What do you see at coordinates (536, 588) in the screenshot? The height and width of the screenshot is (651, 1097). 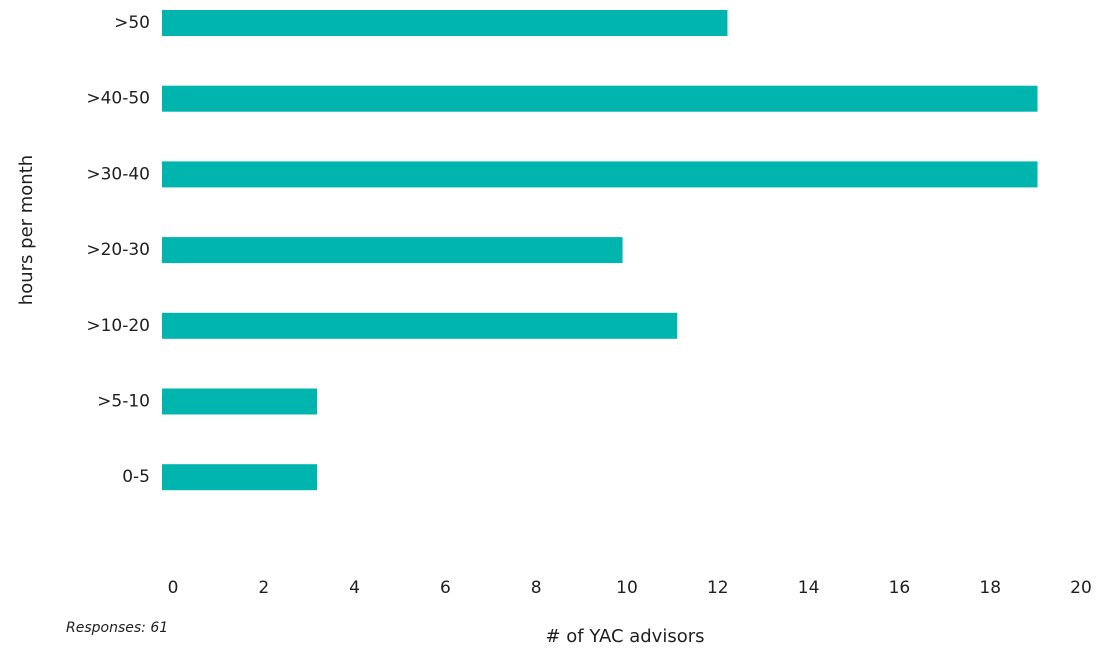 I see `x-tick-label: 8` at bounding box center [536, 588].